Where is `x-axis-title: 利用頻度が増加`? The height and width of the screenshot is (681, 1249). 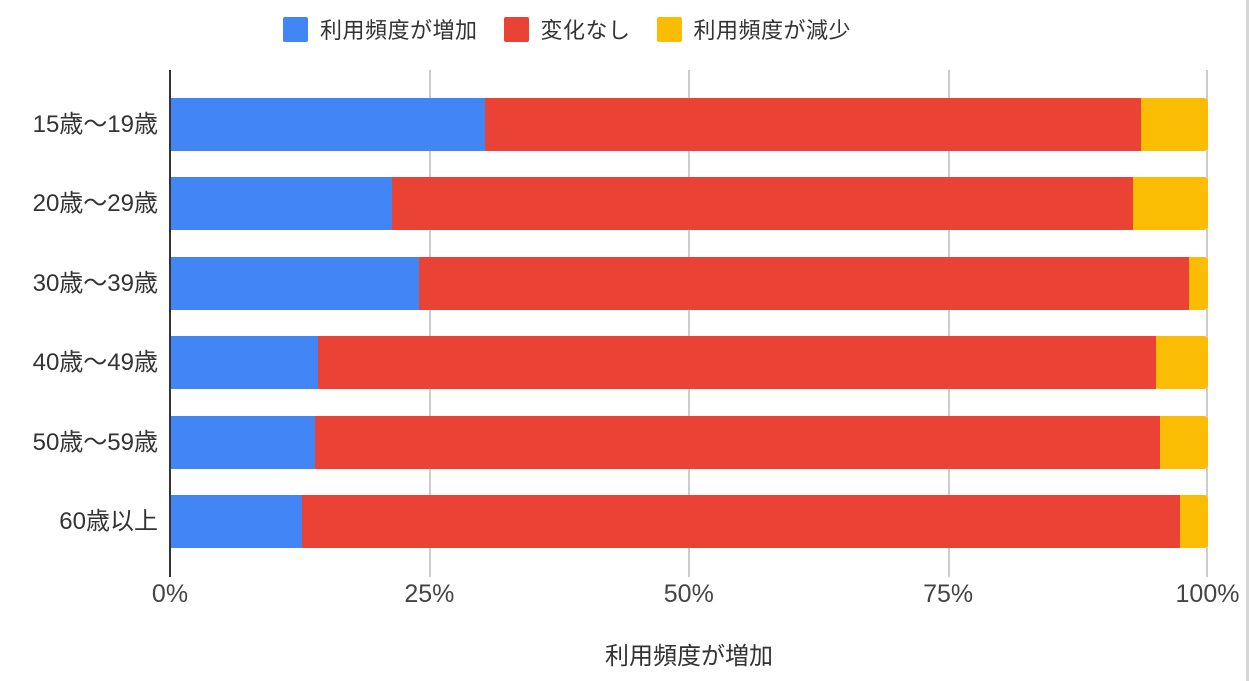 x-axis-title: 利用頻度が増加 is located at coordinates (689, 656).